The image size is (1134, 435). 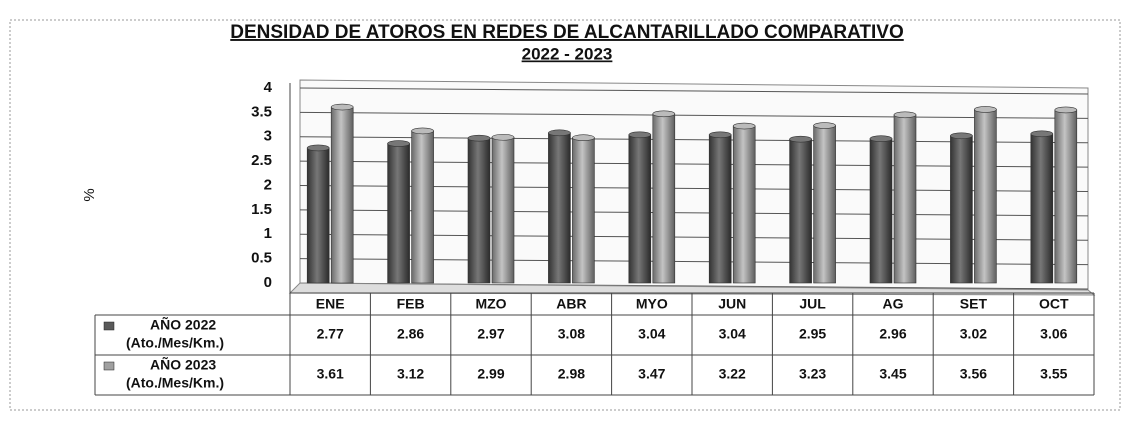 What do you see at coordinates (892, 374) in the screenshot?
I see `data-cell: 3.45` at bounding box center [892, 374].